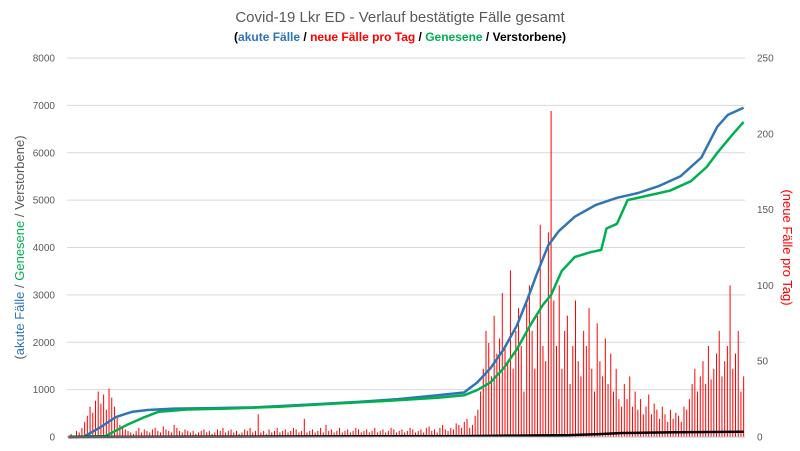 The image size is (800, 451). What do you see at coordinates (44, 390) in the screenshot?
I see `y-left-tick-label: 1000` at bounding box center [44, 390].